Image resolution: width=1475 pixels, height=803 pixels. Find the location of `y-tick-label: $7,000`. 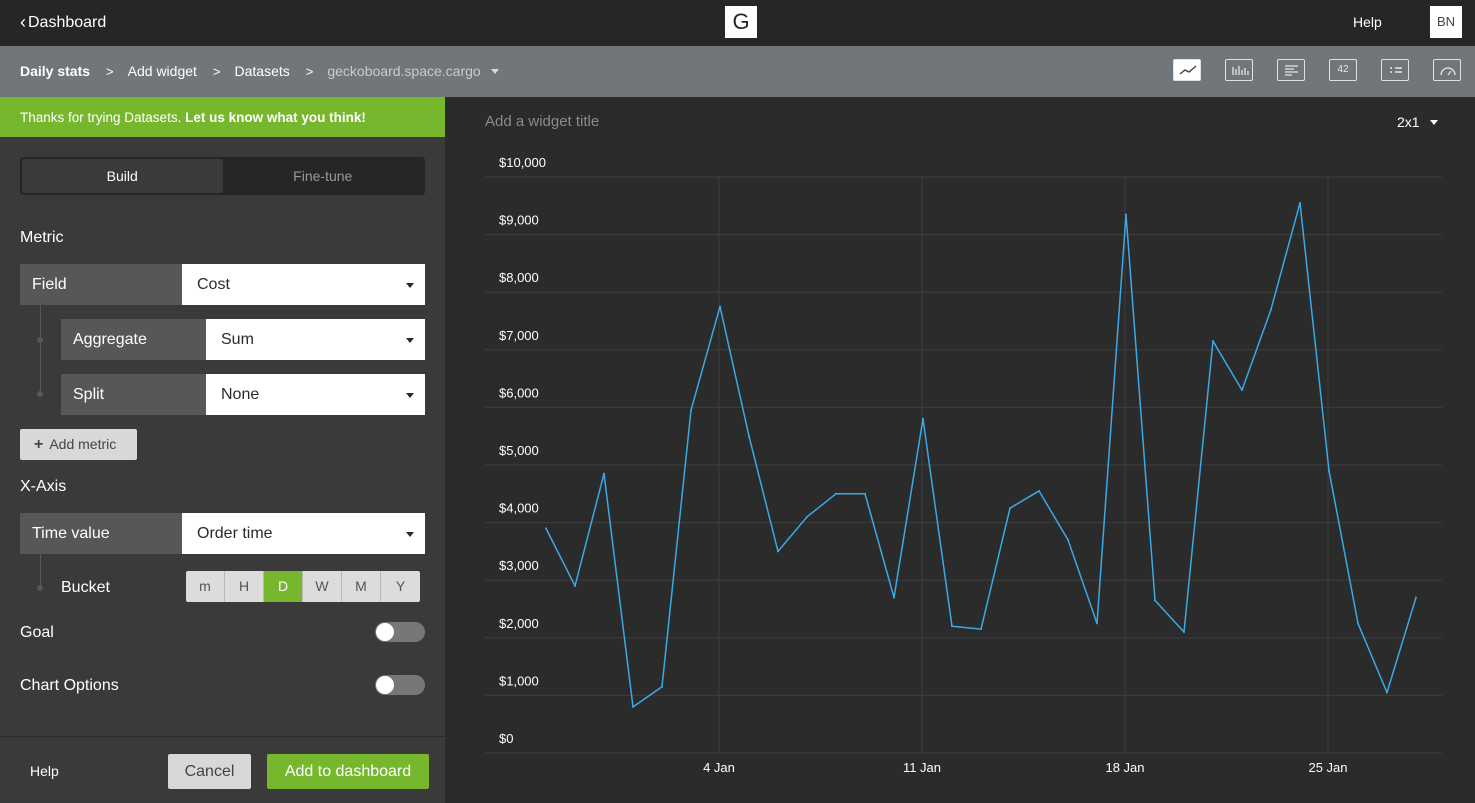

y-tick-label: $7,000 is located at coordinates (519, 335).